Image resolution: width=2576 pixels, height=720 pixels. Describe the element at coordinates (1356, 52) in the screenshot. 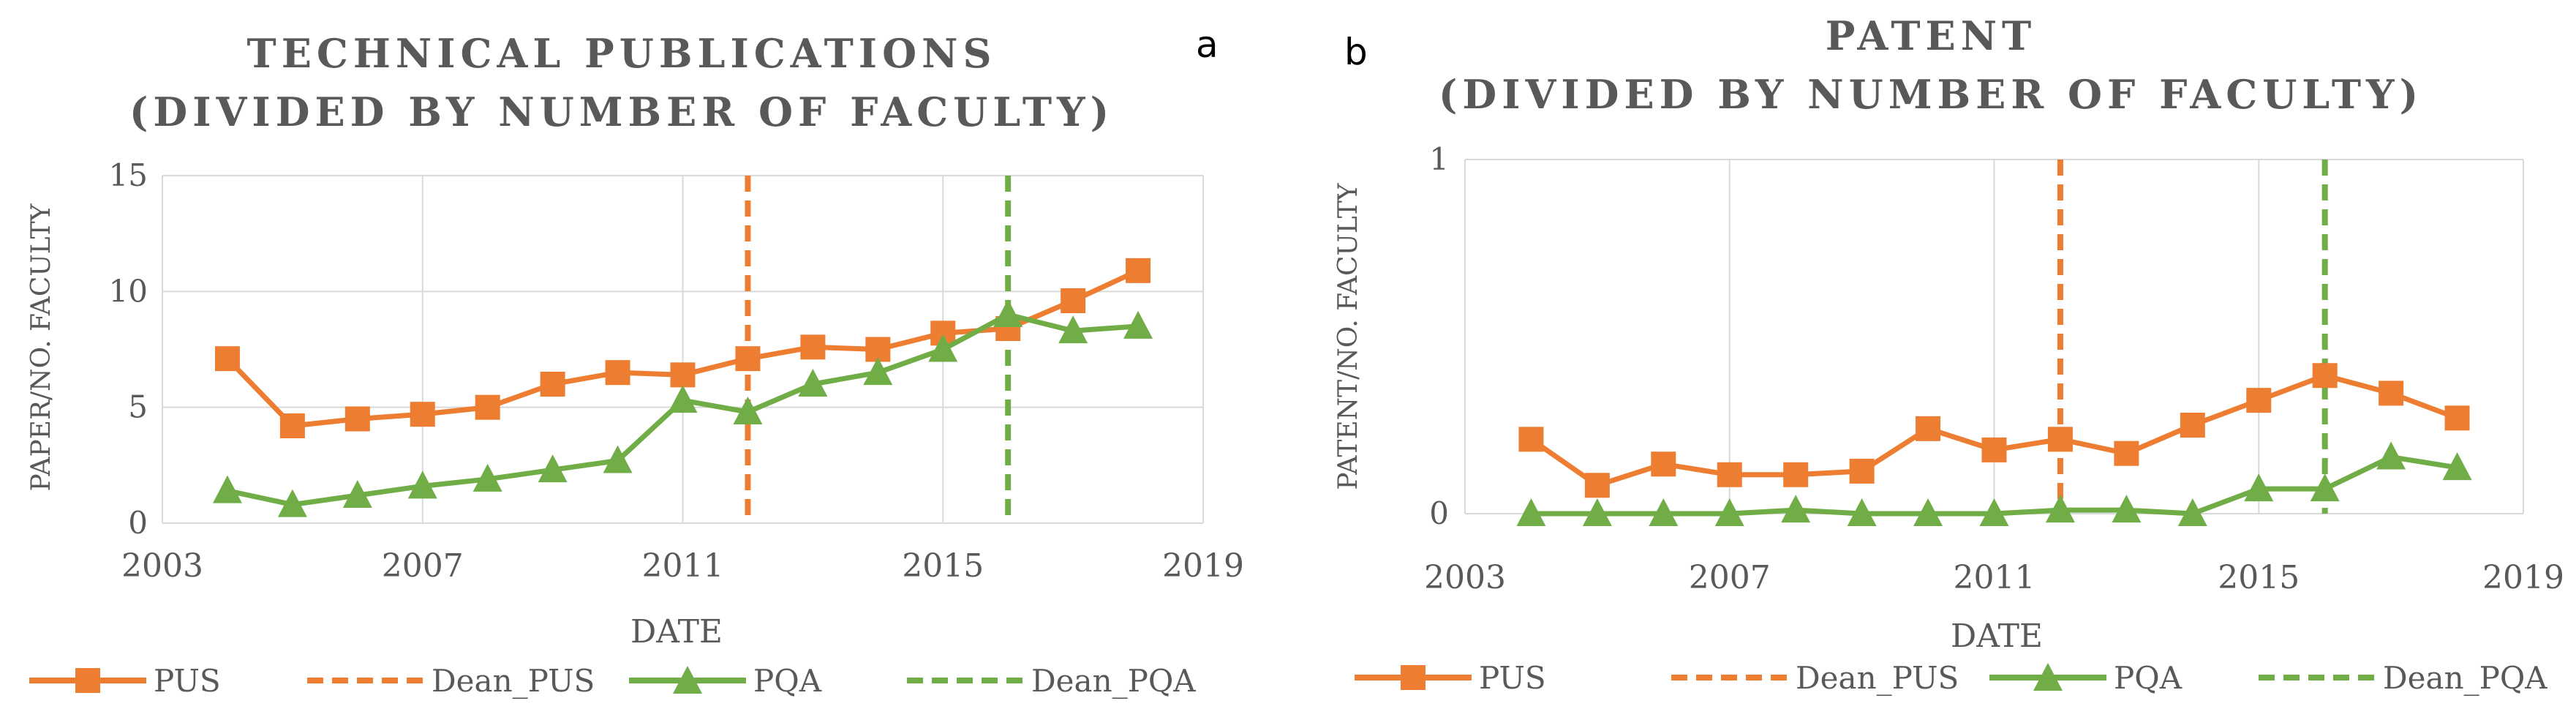

I see `chart-b-panel-label: b` at that location.